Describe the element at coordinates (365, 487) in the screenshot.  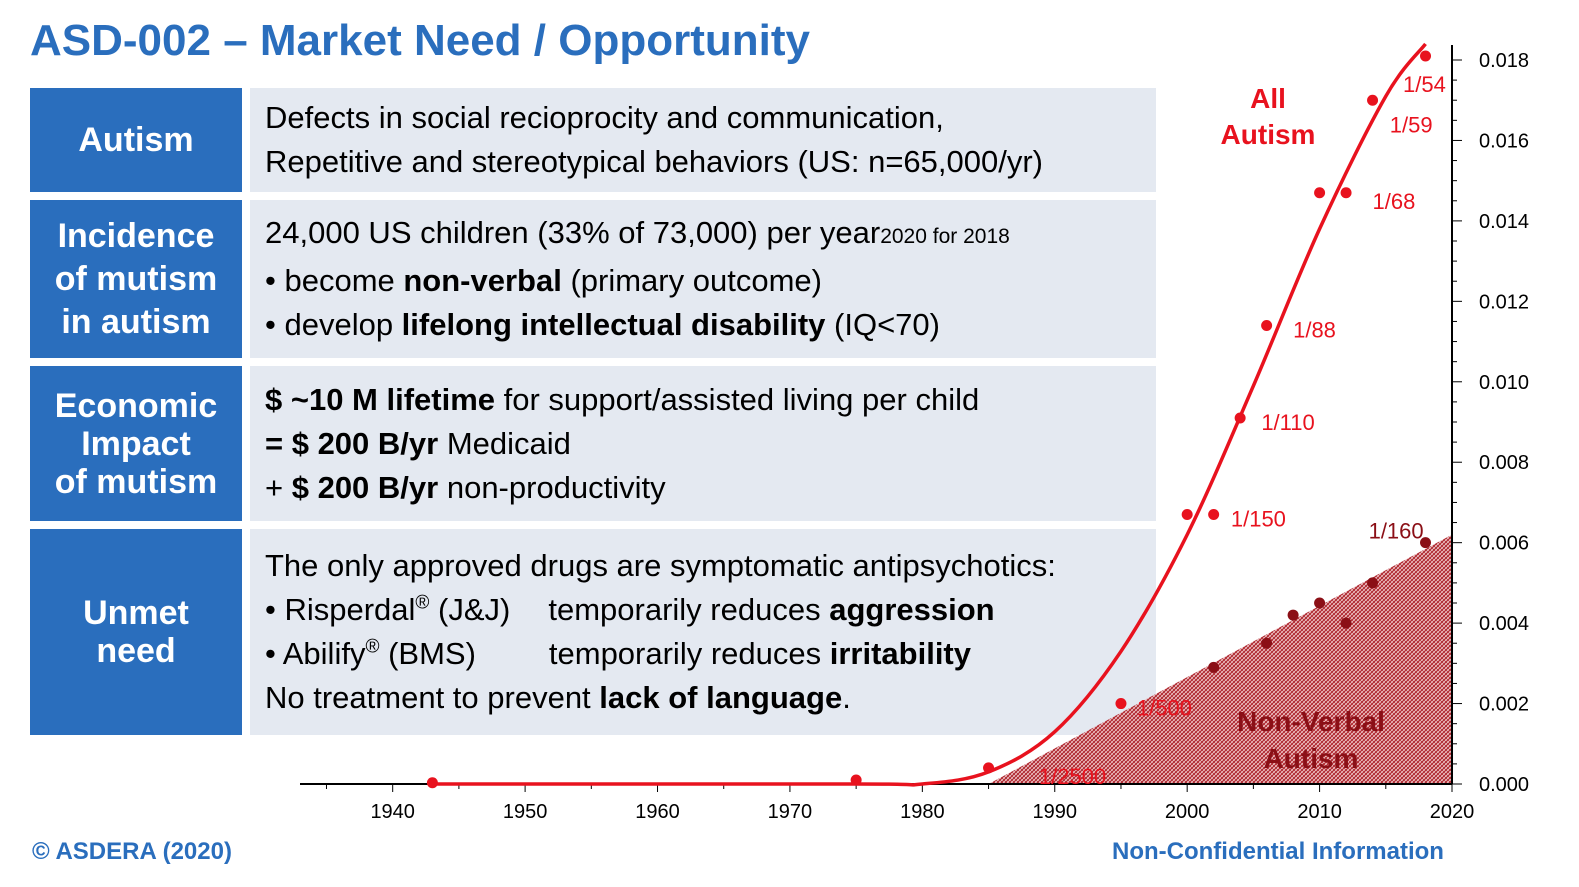
I see `bold-text: $ 200 B/yr` at that location.